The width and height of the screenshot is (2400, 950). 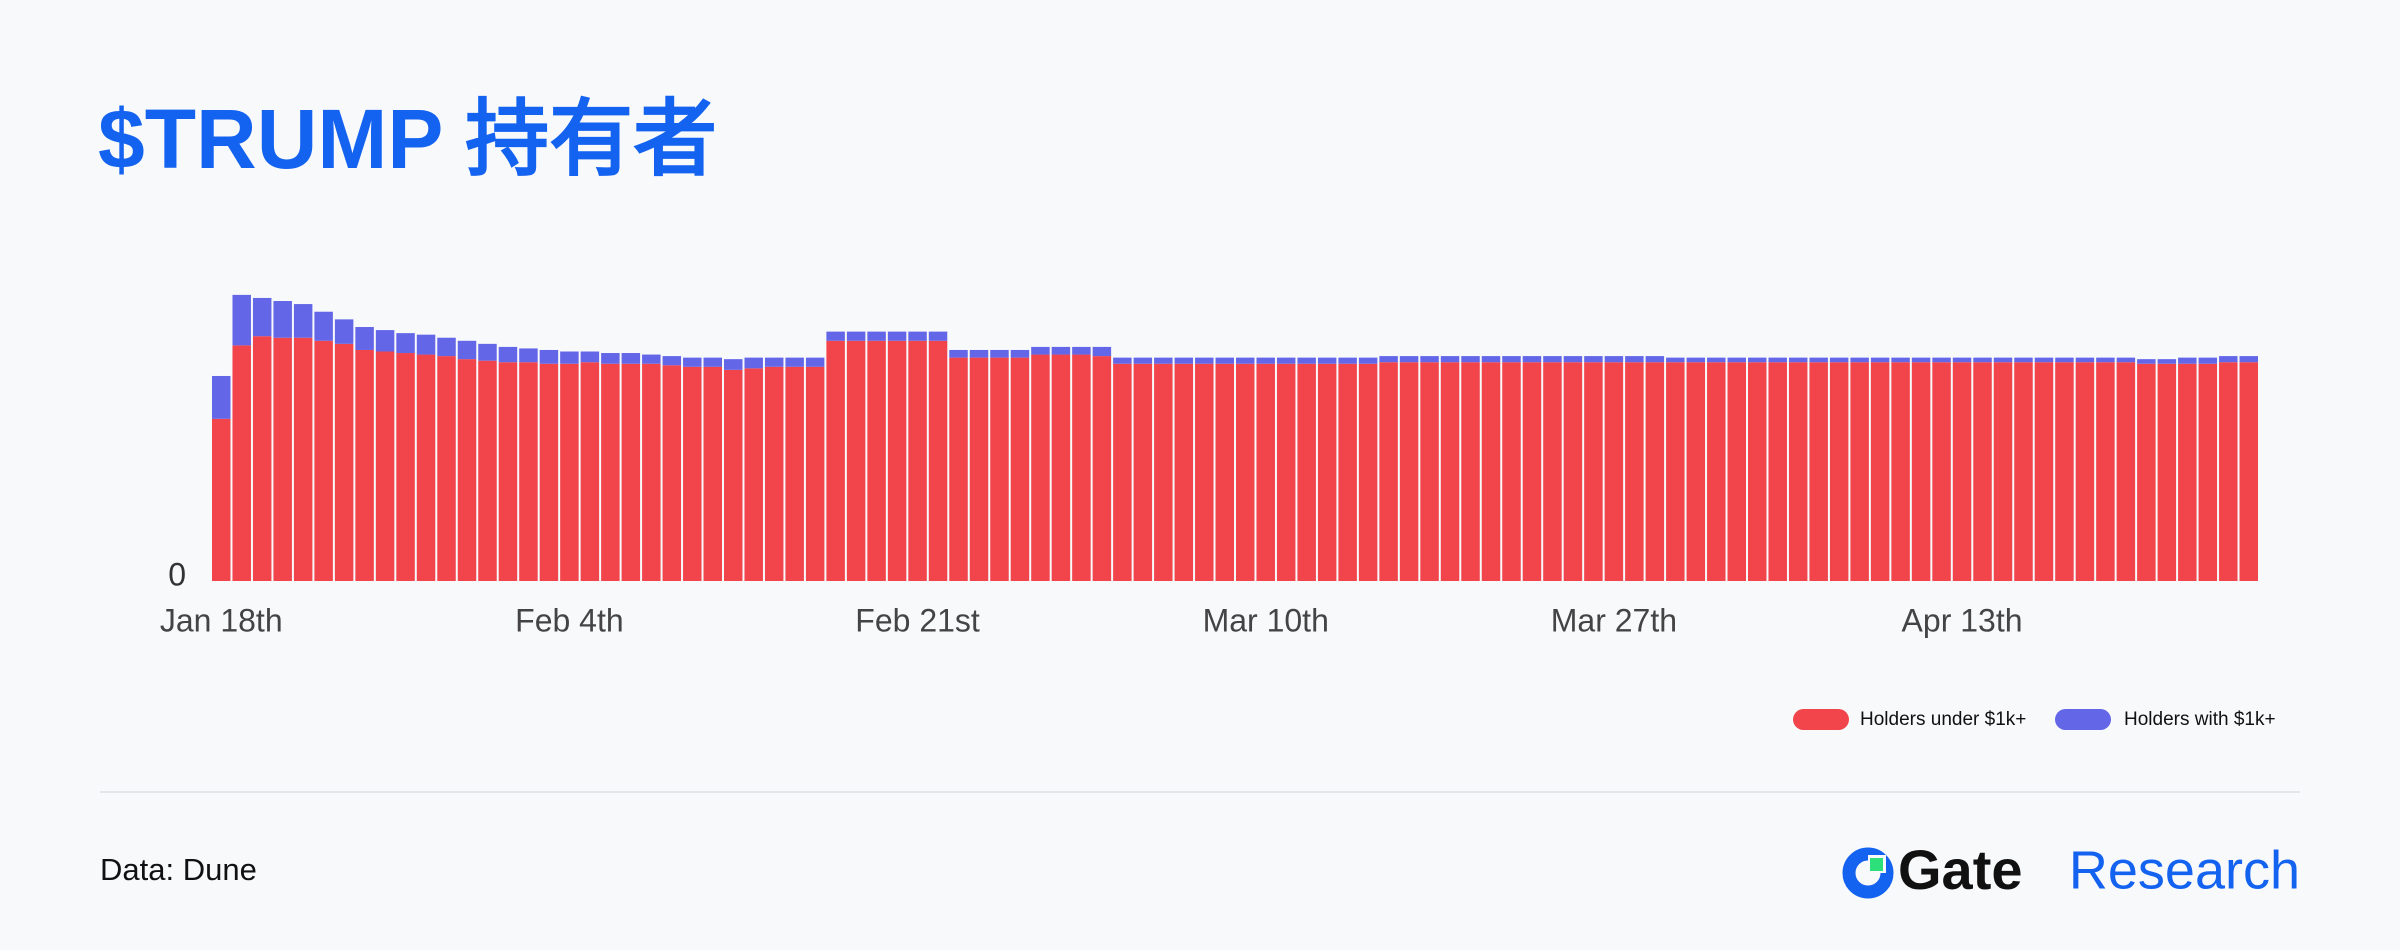 What do you see at coordinates (2083, 719) in the screenshot?
I see `legend-swatch` at bounding box center [2083, 719].